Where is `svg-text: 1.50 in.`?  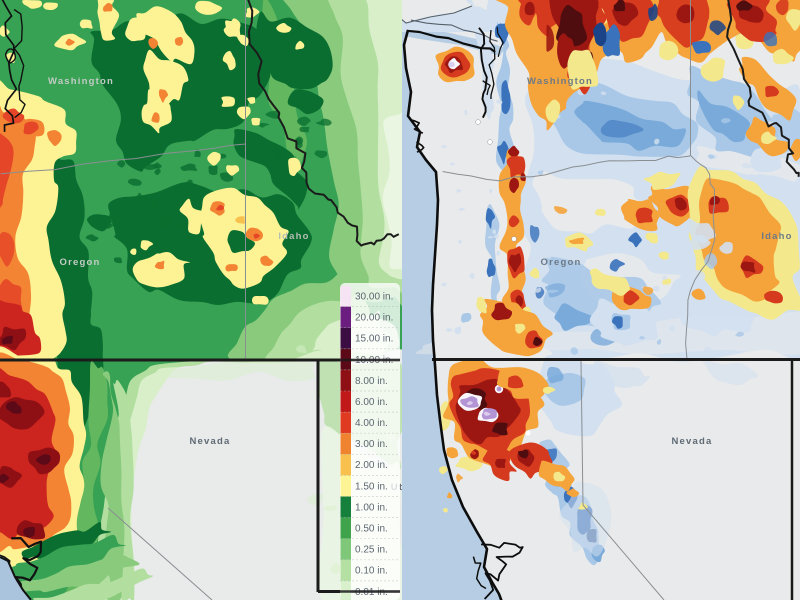
svg-text: 1.50 in. is located at coordinates (371, 486).